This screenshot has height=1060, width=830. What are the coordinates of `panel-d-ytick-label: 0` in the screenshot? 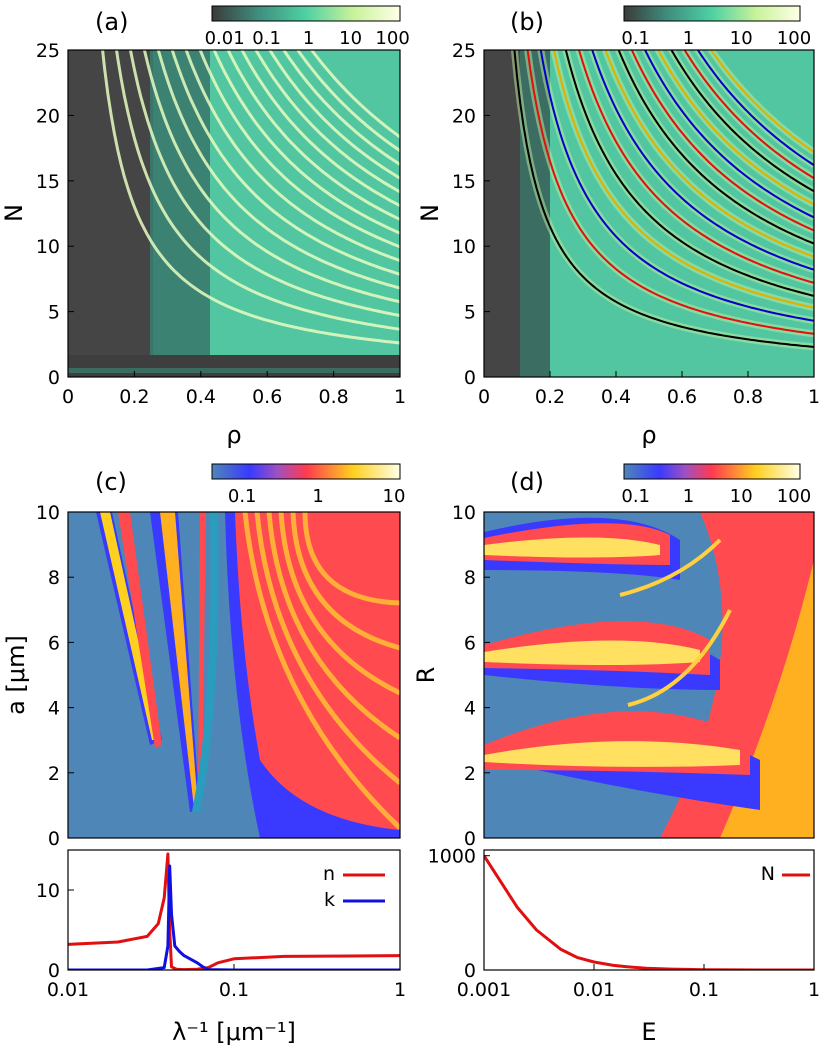 It's located at (470, 839).